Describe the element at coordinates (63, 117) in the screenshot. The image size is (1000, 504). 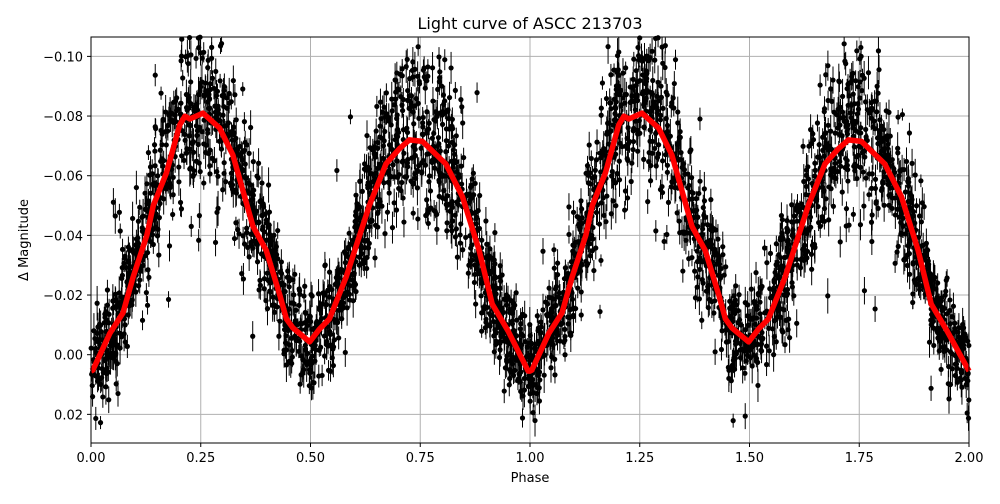
I see `y-tick-label: −0.08` at that location.